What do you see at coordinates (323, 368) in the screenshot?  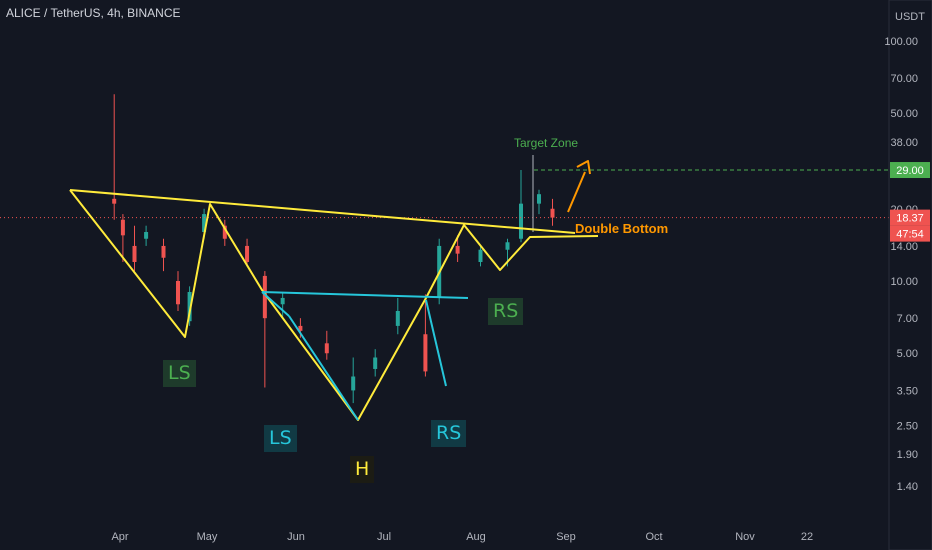 I see `small-head-leg` at bounding box center [323, 368].